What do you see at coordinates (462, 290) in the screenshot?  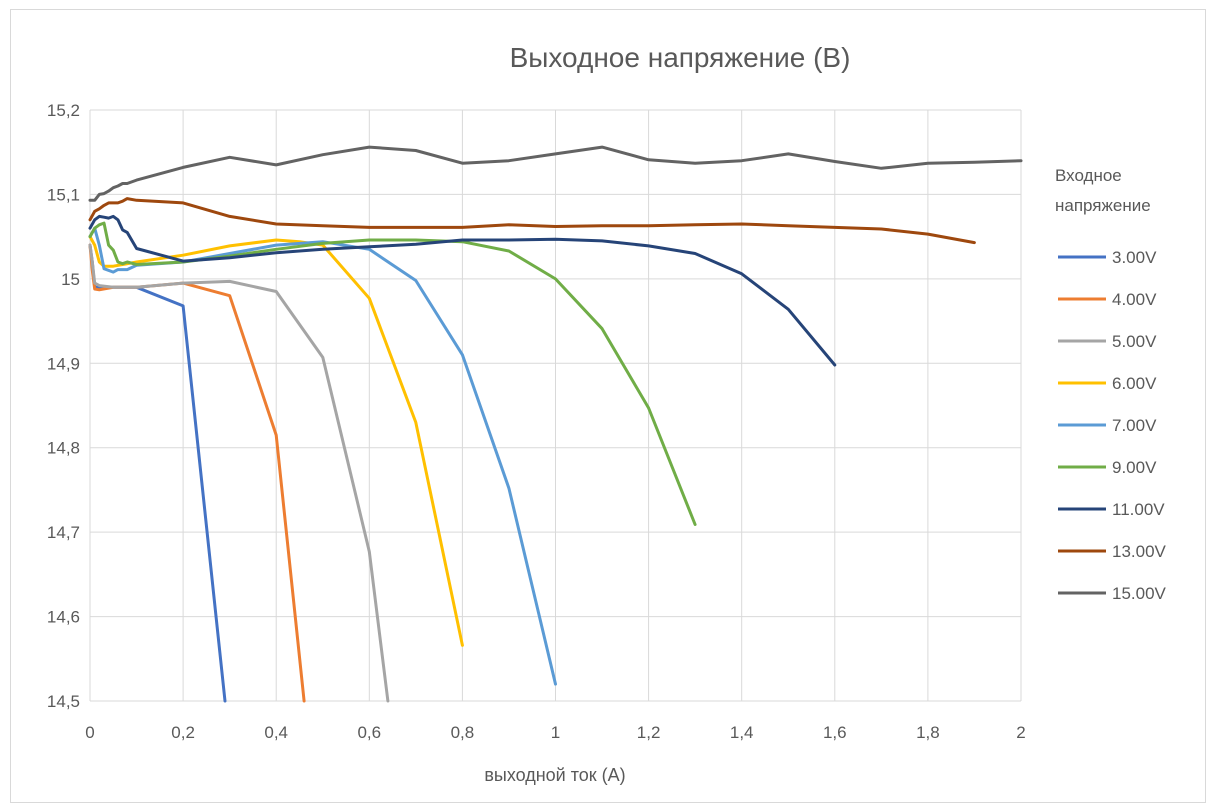 I see `series-line-11.00V` at bounding box center [462, 290].